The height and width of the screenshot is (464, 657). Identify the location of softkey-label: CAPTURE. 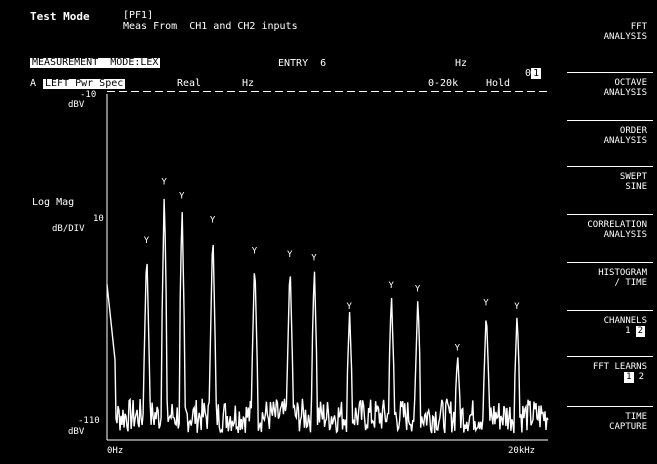
(628, 427).